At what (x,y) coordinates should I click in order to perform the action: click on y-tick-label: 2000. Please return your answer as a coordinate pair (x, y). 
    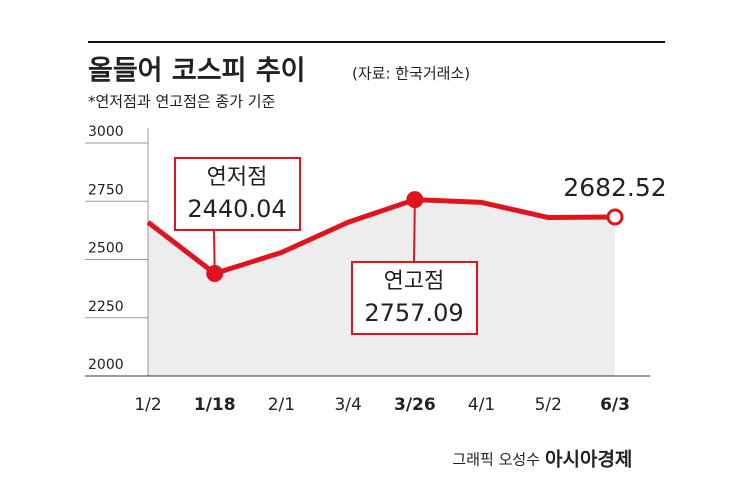
    Looking at the image, I should click on (106, 365).